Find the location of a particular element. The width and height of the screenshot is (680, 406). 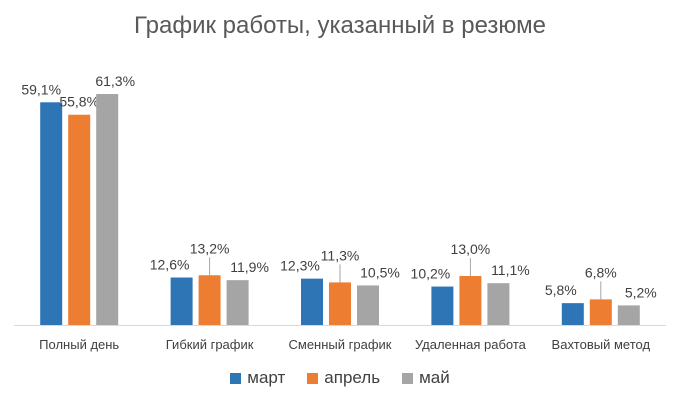

bar-март-4 is located at coordinates (572, 314).